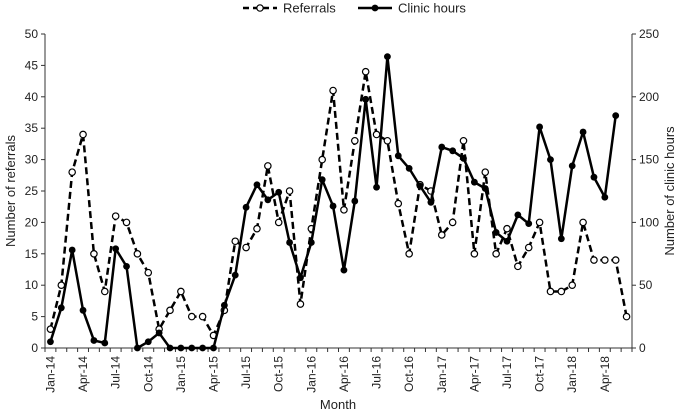  I want to click on x-axis-title: Month, so click(338, 404).